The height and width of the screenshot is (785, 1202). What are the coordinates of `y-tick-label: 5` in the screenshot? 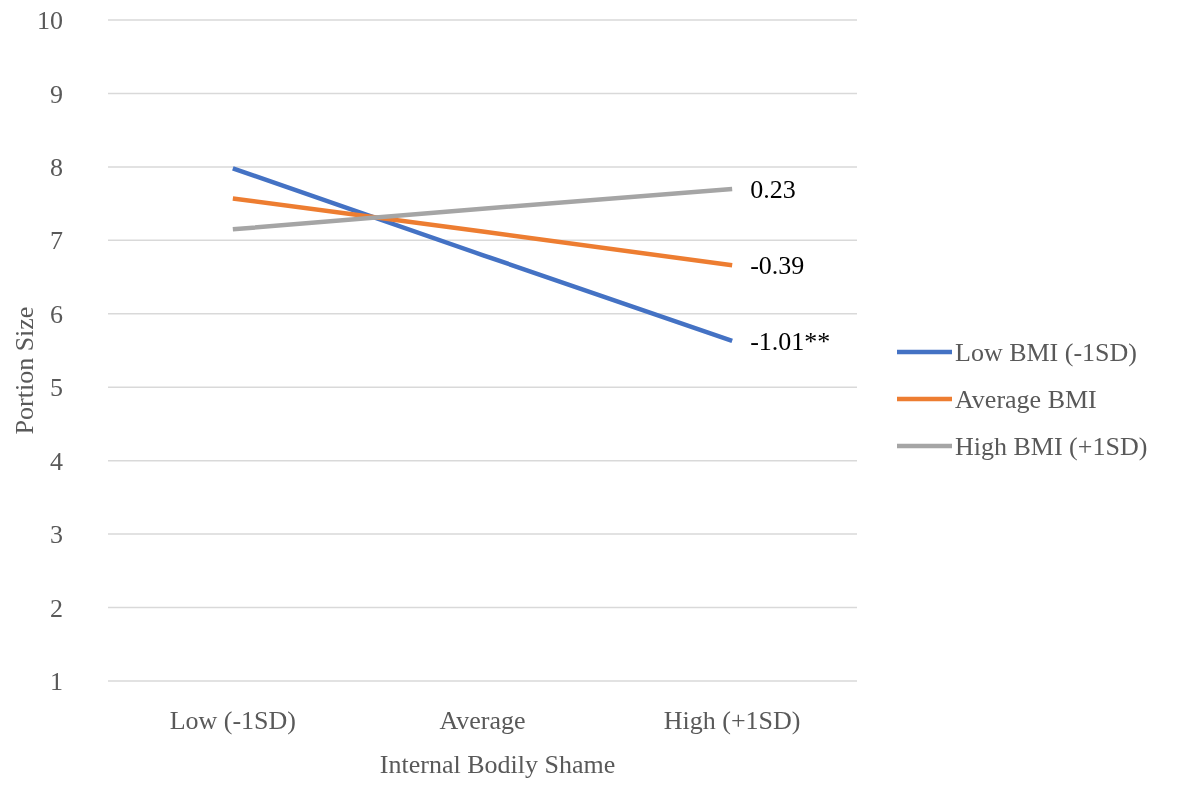 It's located at (56, 388).